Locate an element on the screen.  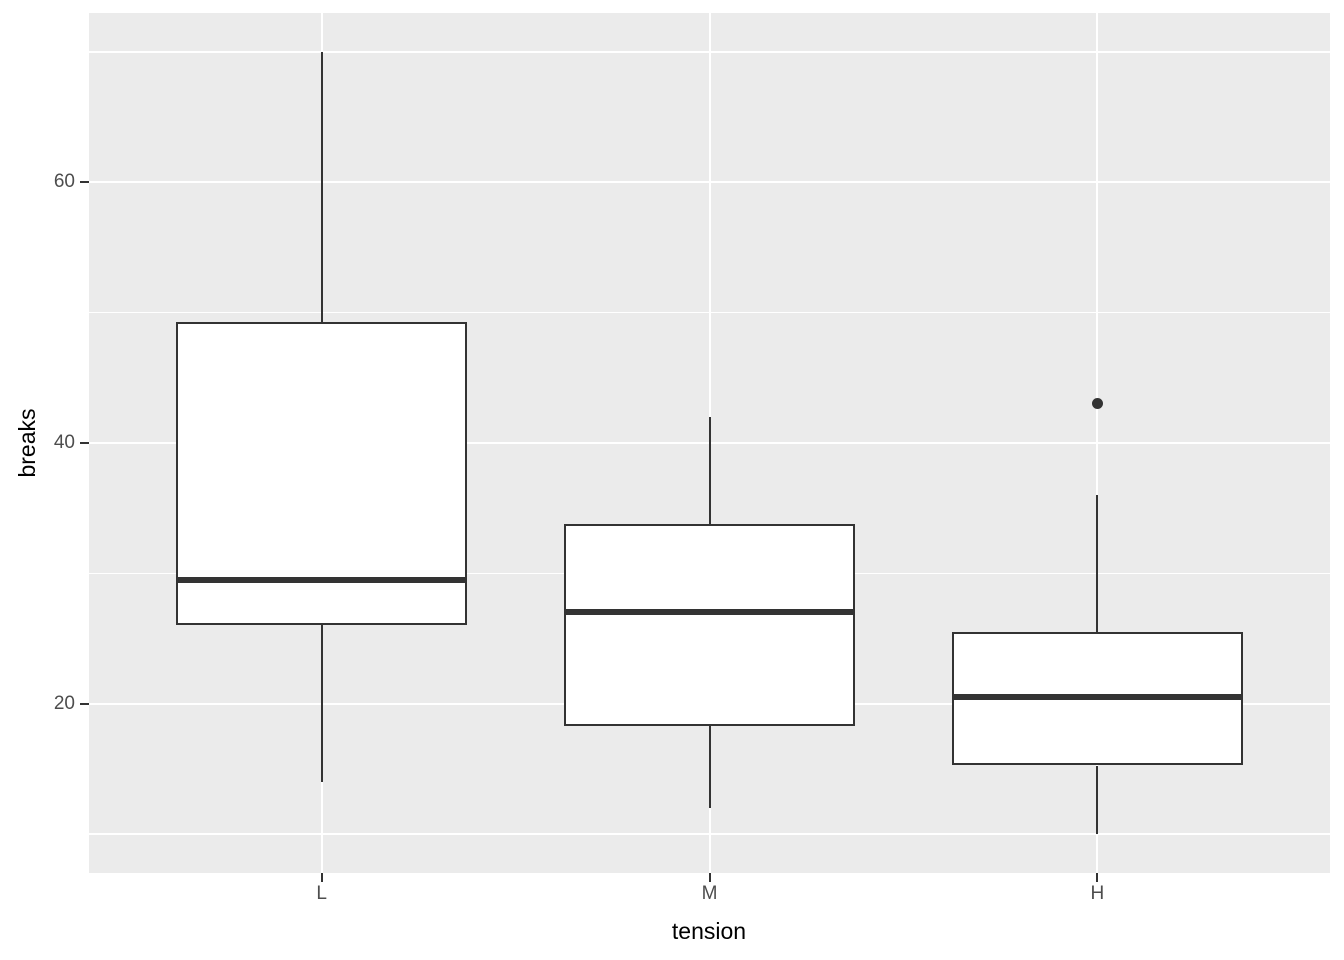
y-tick-label: 20 is located at coordinates (64, 703).